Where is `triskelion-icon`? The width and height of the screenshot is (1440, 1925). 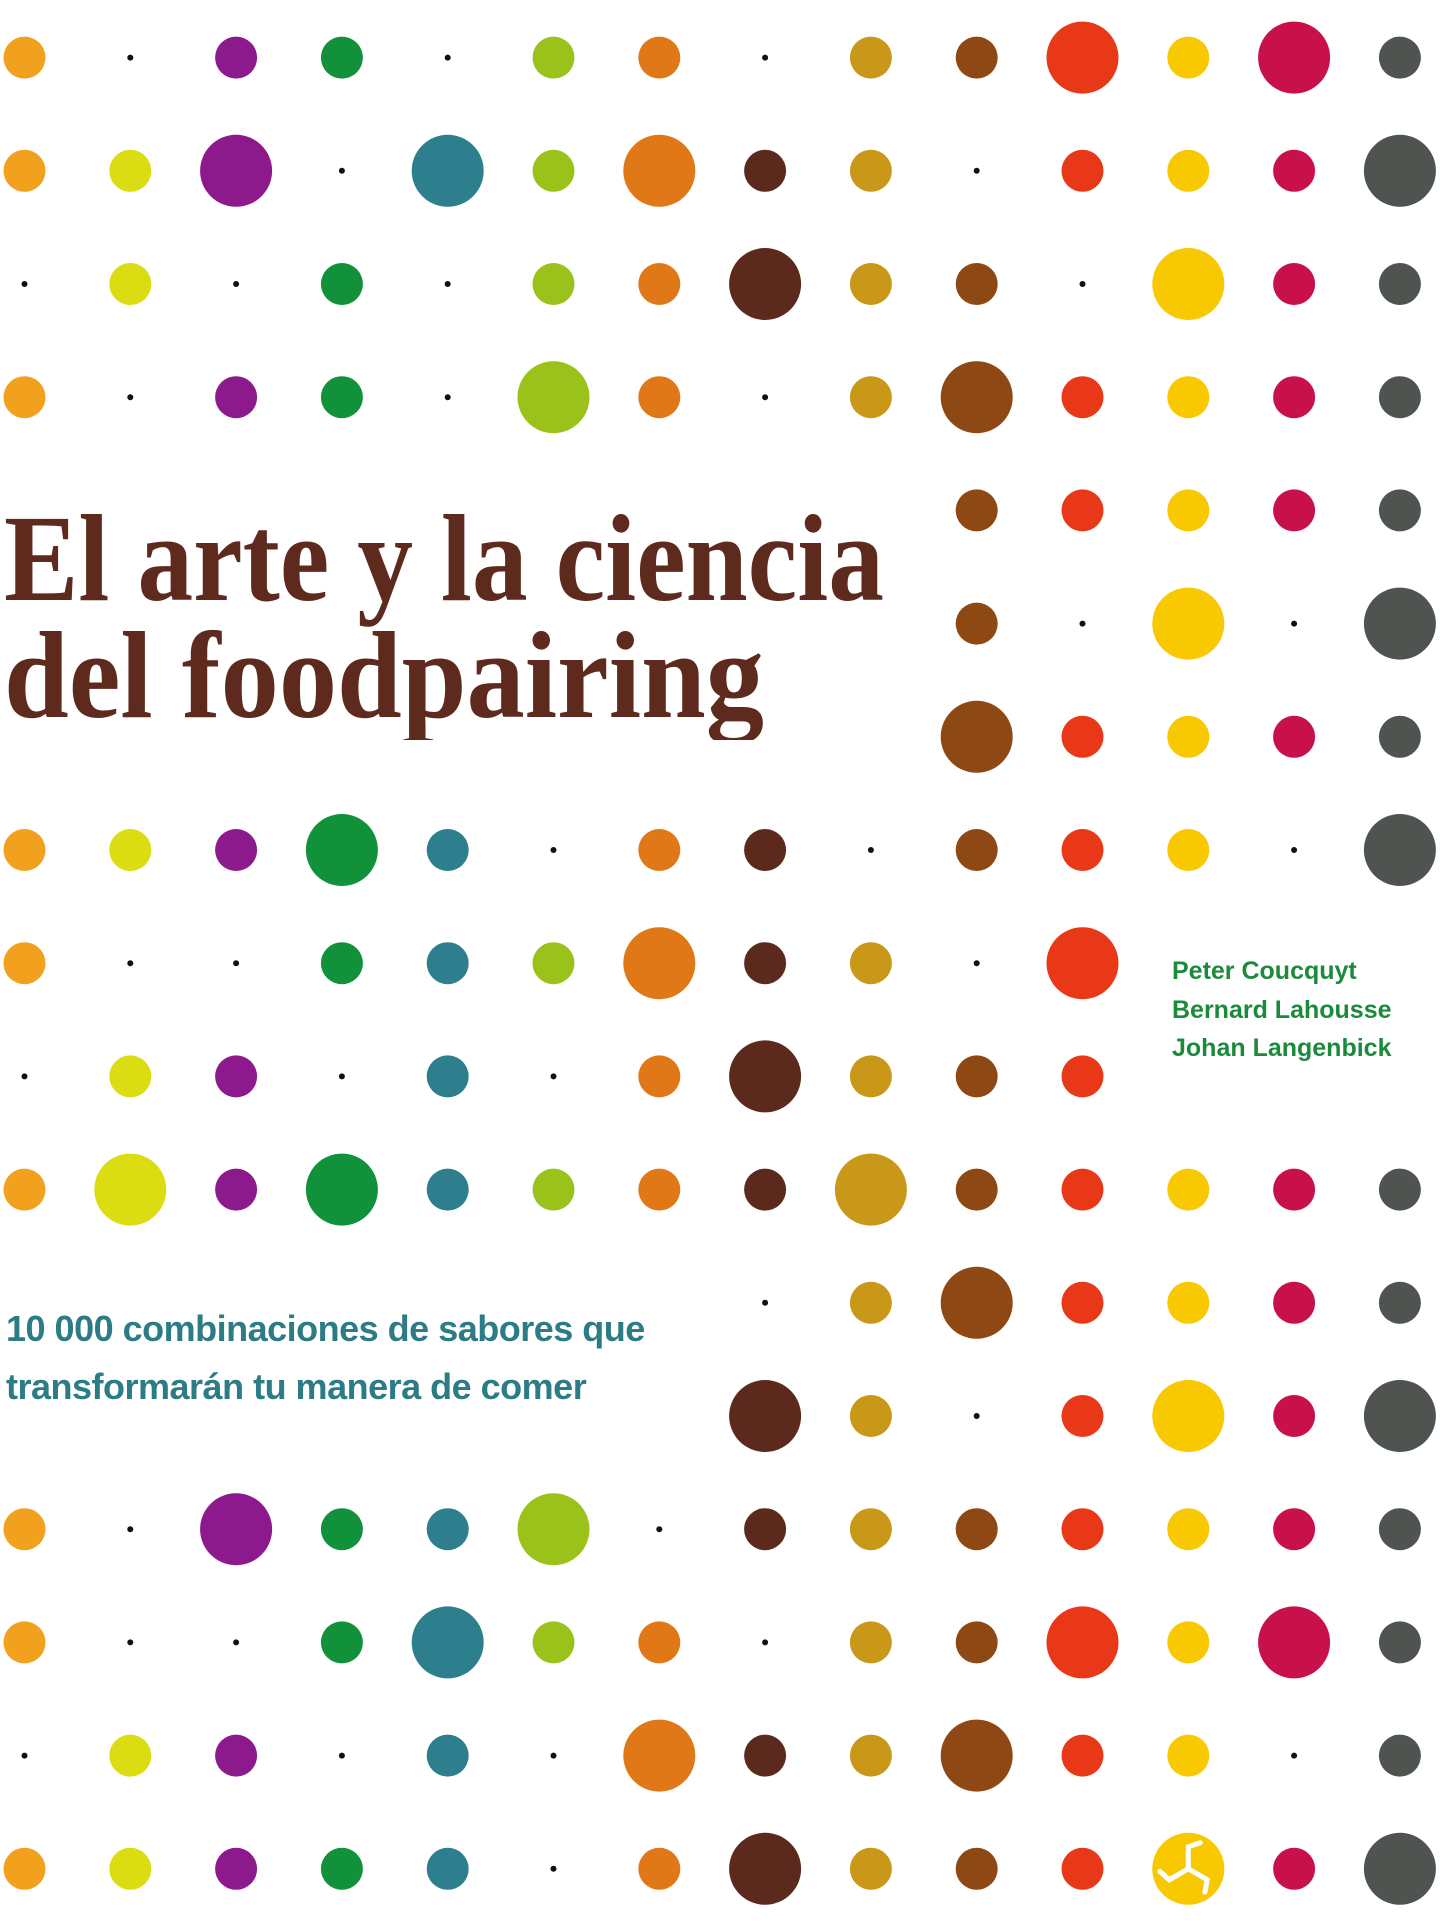
triskelion-icon is located at coordinates (1188, 1868).